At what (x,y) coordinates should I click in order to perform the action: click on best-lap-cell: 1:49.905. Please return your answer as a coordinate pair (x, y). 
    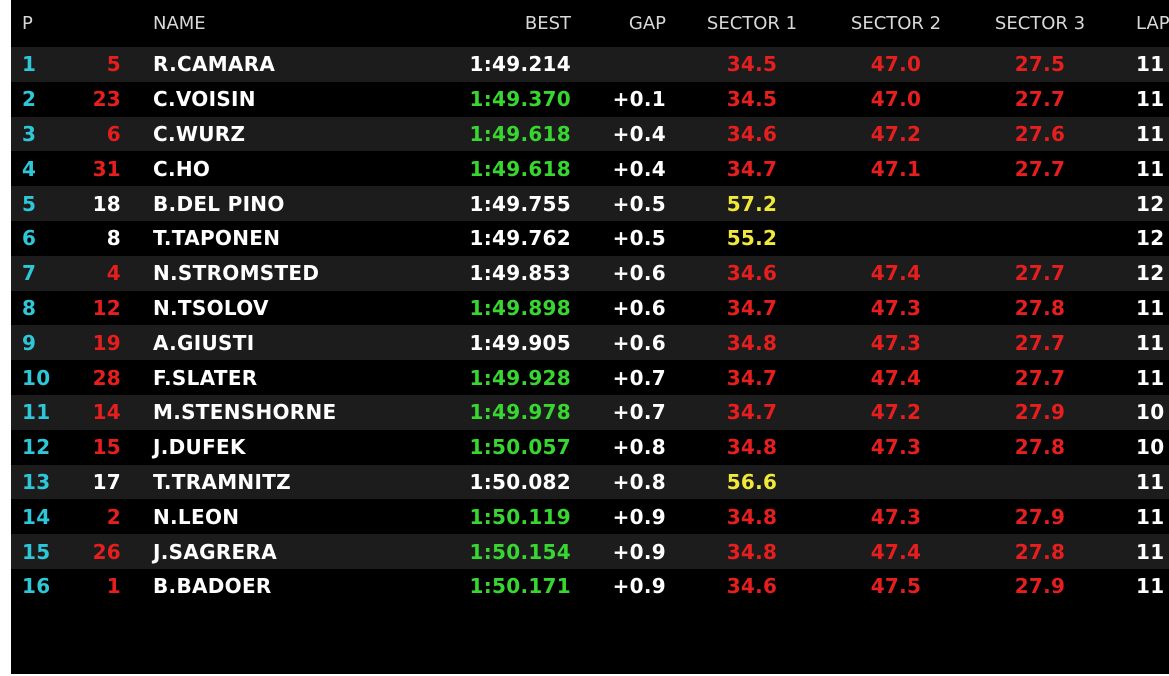
    Looking at the image, I should click on (520, 342).